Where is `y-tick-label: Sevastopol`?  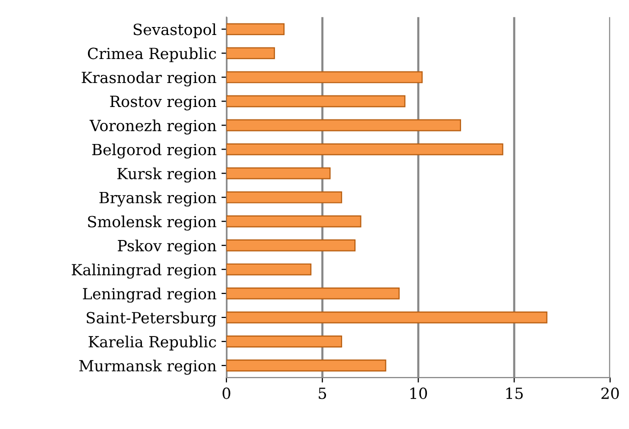
y-tick-label: Sevastopol is located at coordinates (175, 30).